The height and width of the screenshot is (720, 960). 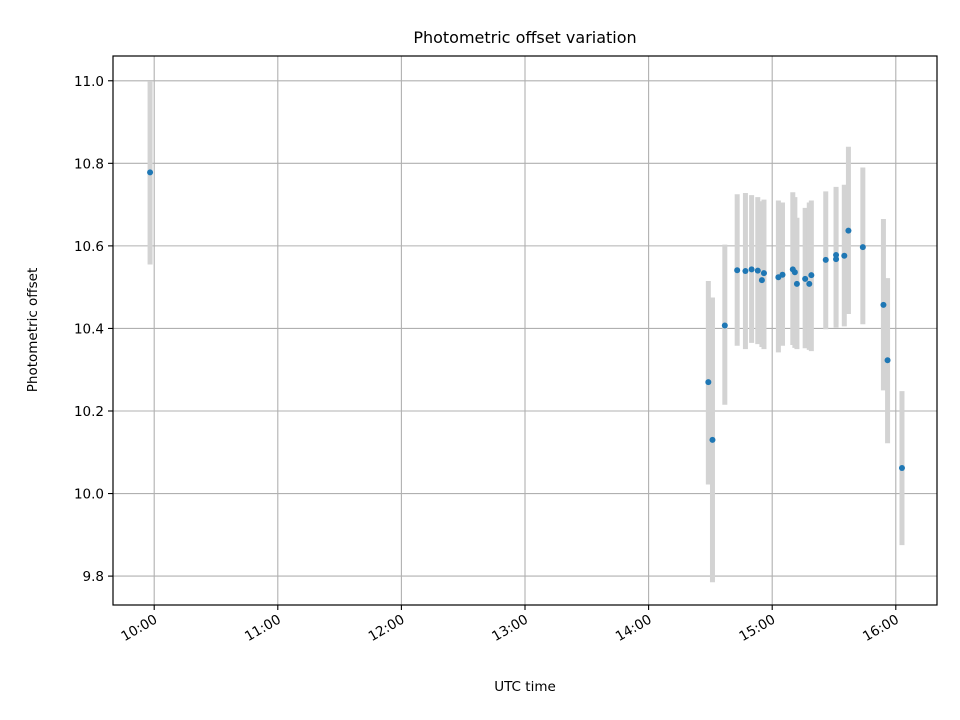 What do you see at coordinates (89, 247) in the screenshot?
I see `y-tick-label: 10.6` at bounding box center [89, 247].